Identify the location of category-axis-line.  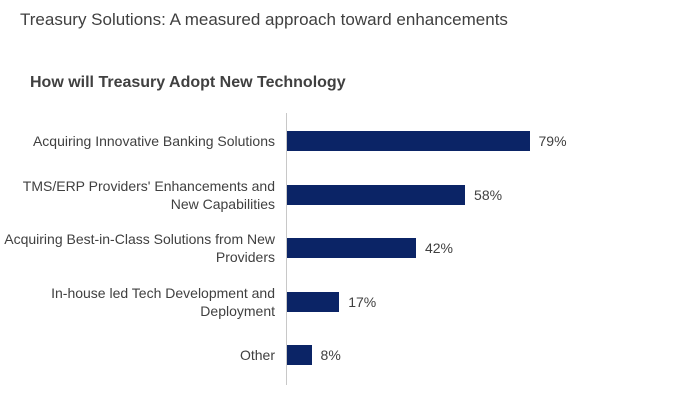
(286, 249).